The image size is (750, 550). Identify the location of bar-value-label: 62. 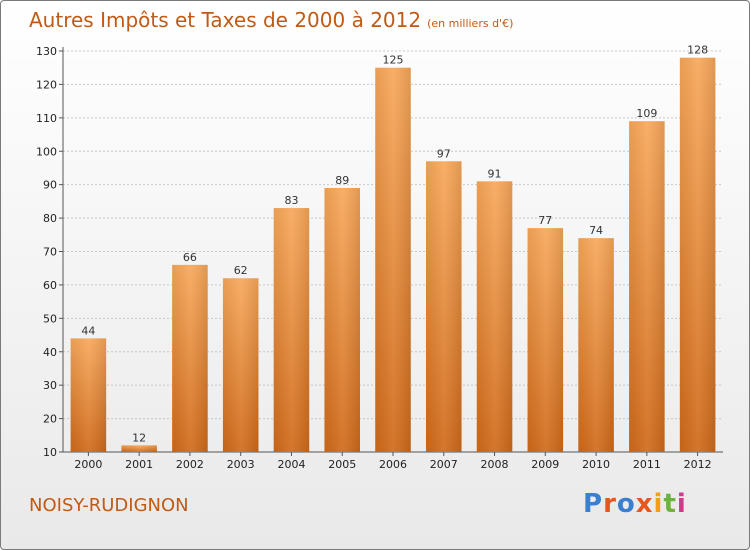
(241, 270).